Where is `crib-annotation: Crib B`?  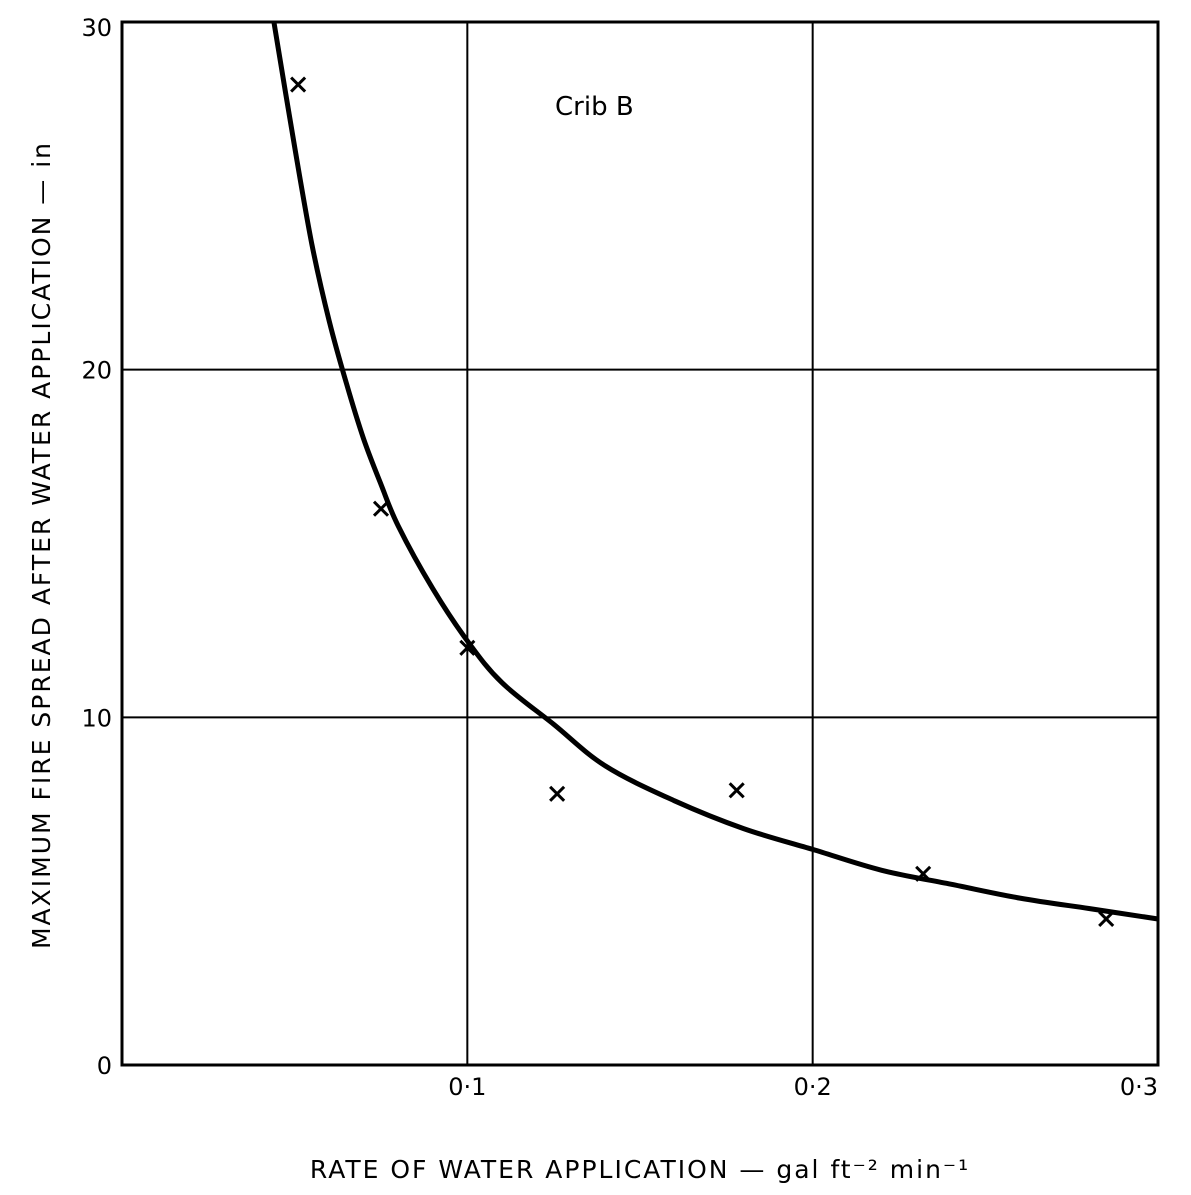
crib-annotation: Crib B is located at coordinates (594, 107).